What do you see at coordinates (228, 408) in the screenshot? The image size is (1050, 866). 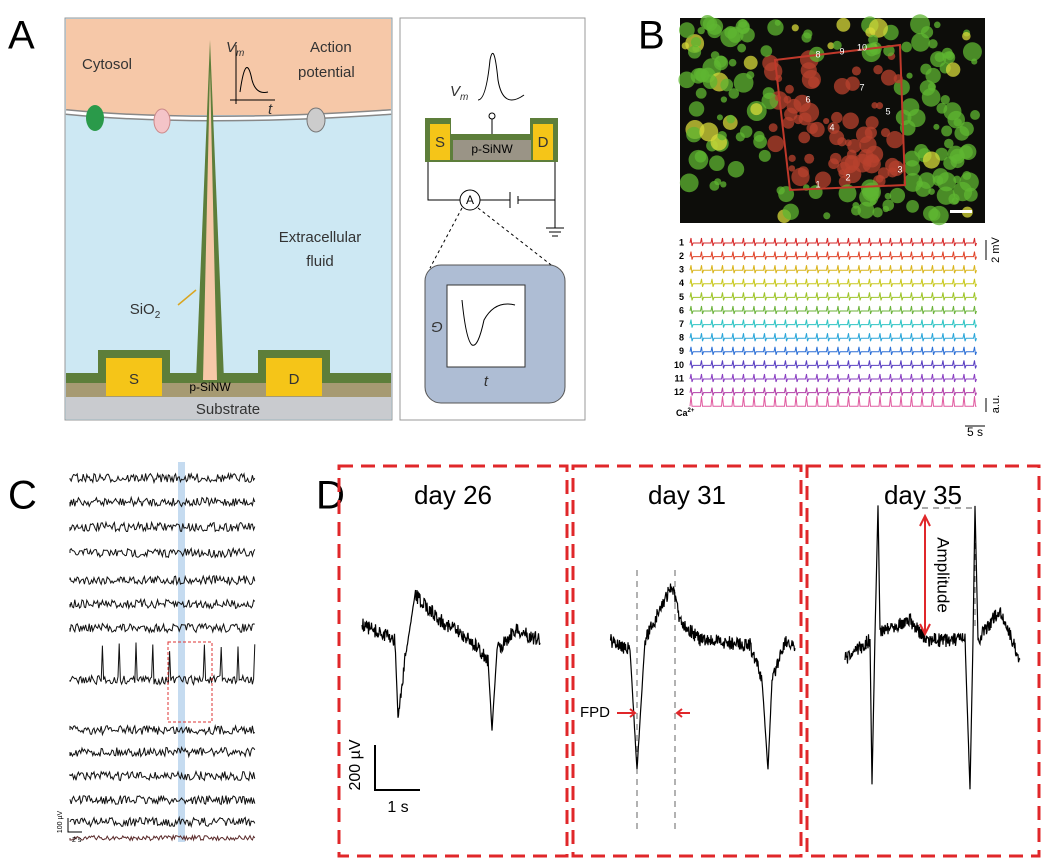 I see `substrate` at bounding box center [228, 408].